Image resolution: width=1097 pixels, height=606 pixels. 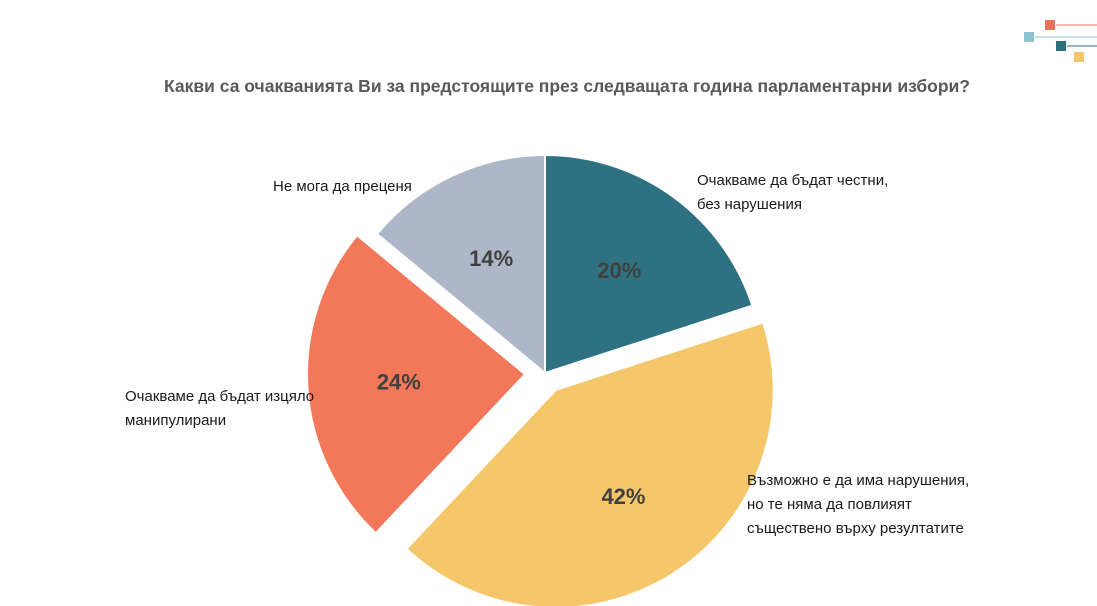 I want to click on slice-manipulated, so click(x=416, y=384).